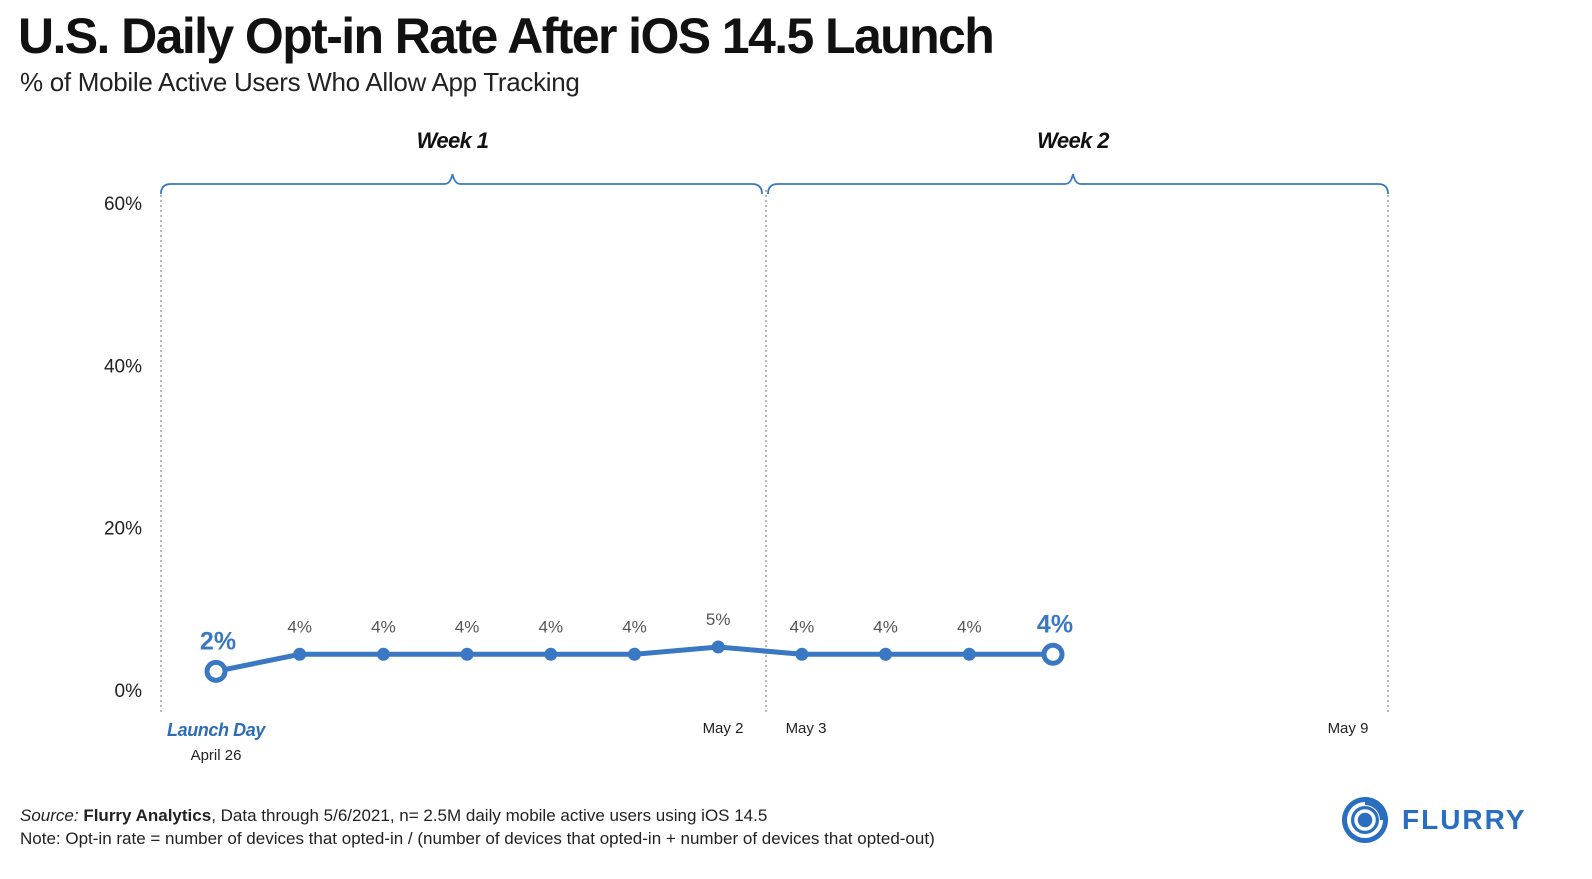 The image size is (1592, 879). What do you see at coordinates (123, 366) in the screenshot?
I see `y-tick-label: 40%` at bounding box center [123, 366].